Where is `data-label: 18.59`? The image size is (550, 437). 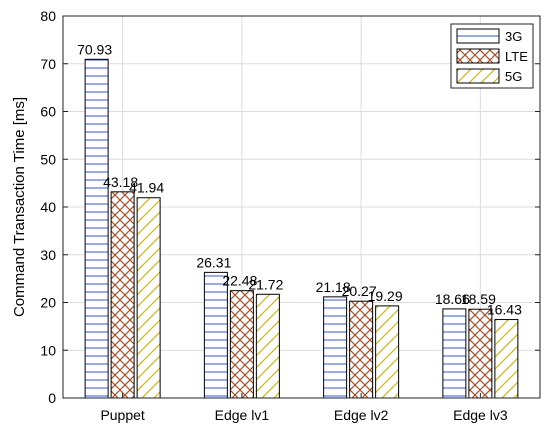
data-label: 18.59 is located at coordinates (478, 299).